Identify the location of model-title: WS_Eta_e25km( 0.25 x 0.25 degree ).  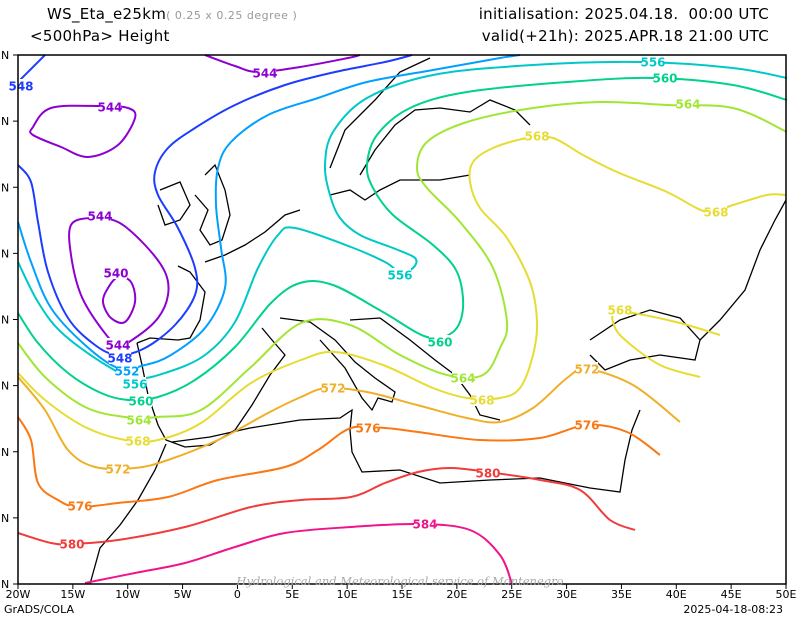
(172, 14).